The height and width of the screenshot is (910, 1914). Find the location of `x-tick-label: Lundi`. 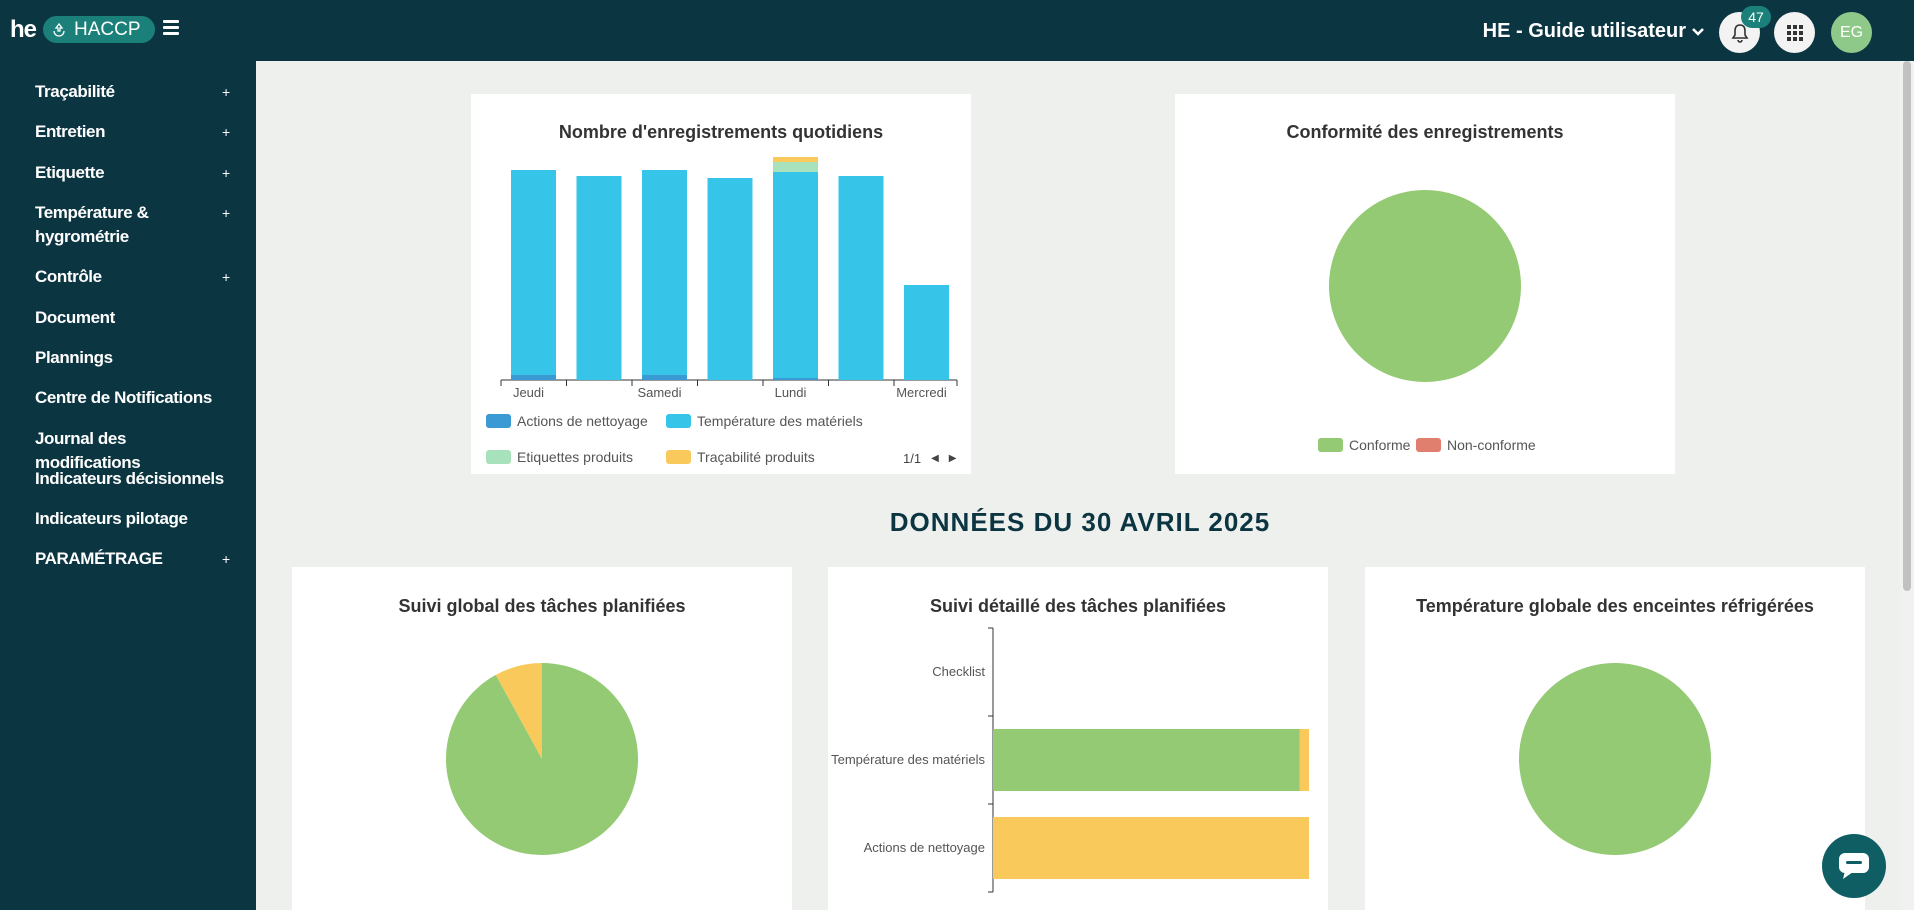

x-tick-label: Lundi is located at coordinates (791, 392).